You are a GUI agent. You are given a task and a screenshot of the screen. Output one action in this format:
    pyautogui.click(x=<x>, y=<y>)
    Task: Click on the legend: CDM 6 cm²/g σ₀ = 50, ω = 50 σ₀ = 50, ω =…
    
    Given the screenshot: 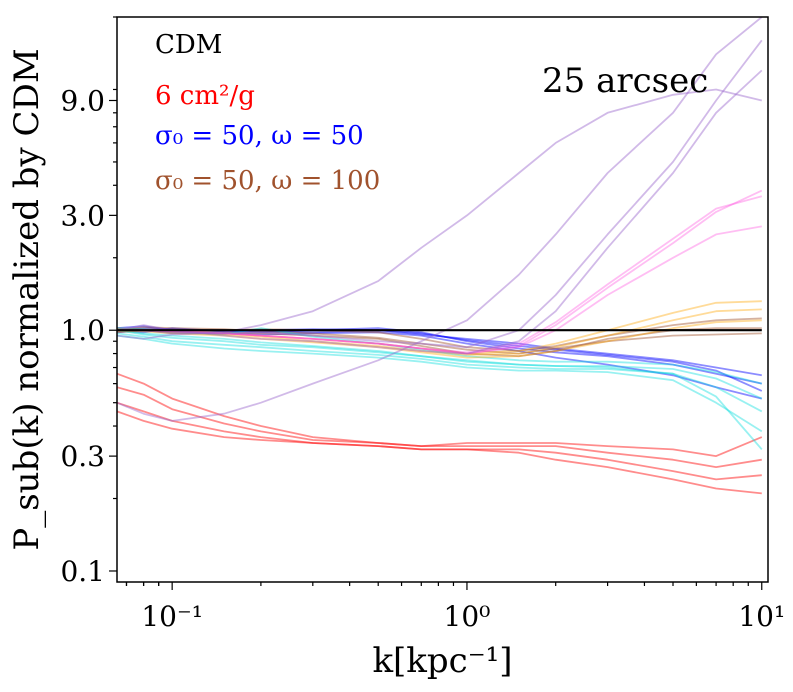 What is the action you would take?
    pyautogui.click(x=267, y=113)
    